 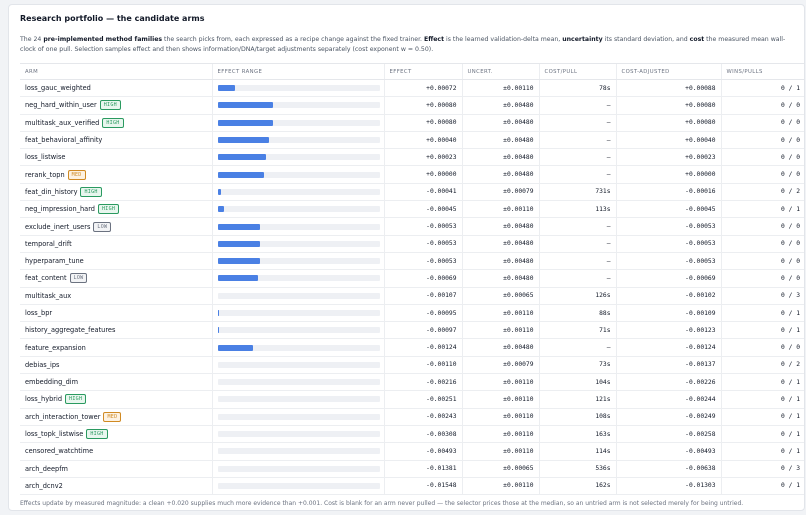 What do you see at coordinates (61, 105) in the screenshot?
I see `arm-name: neg_hard_within_user` at bounding box center [61, 105].